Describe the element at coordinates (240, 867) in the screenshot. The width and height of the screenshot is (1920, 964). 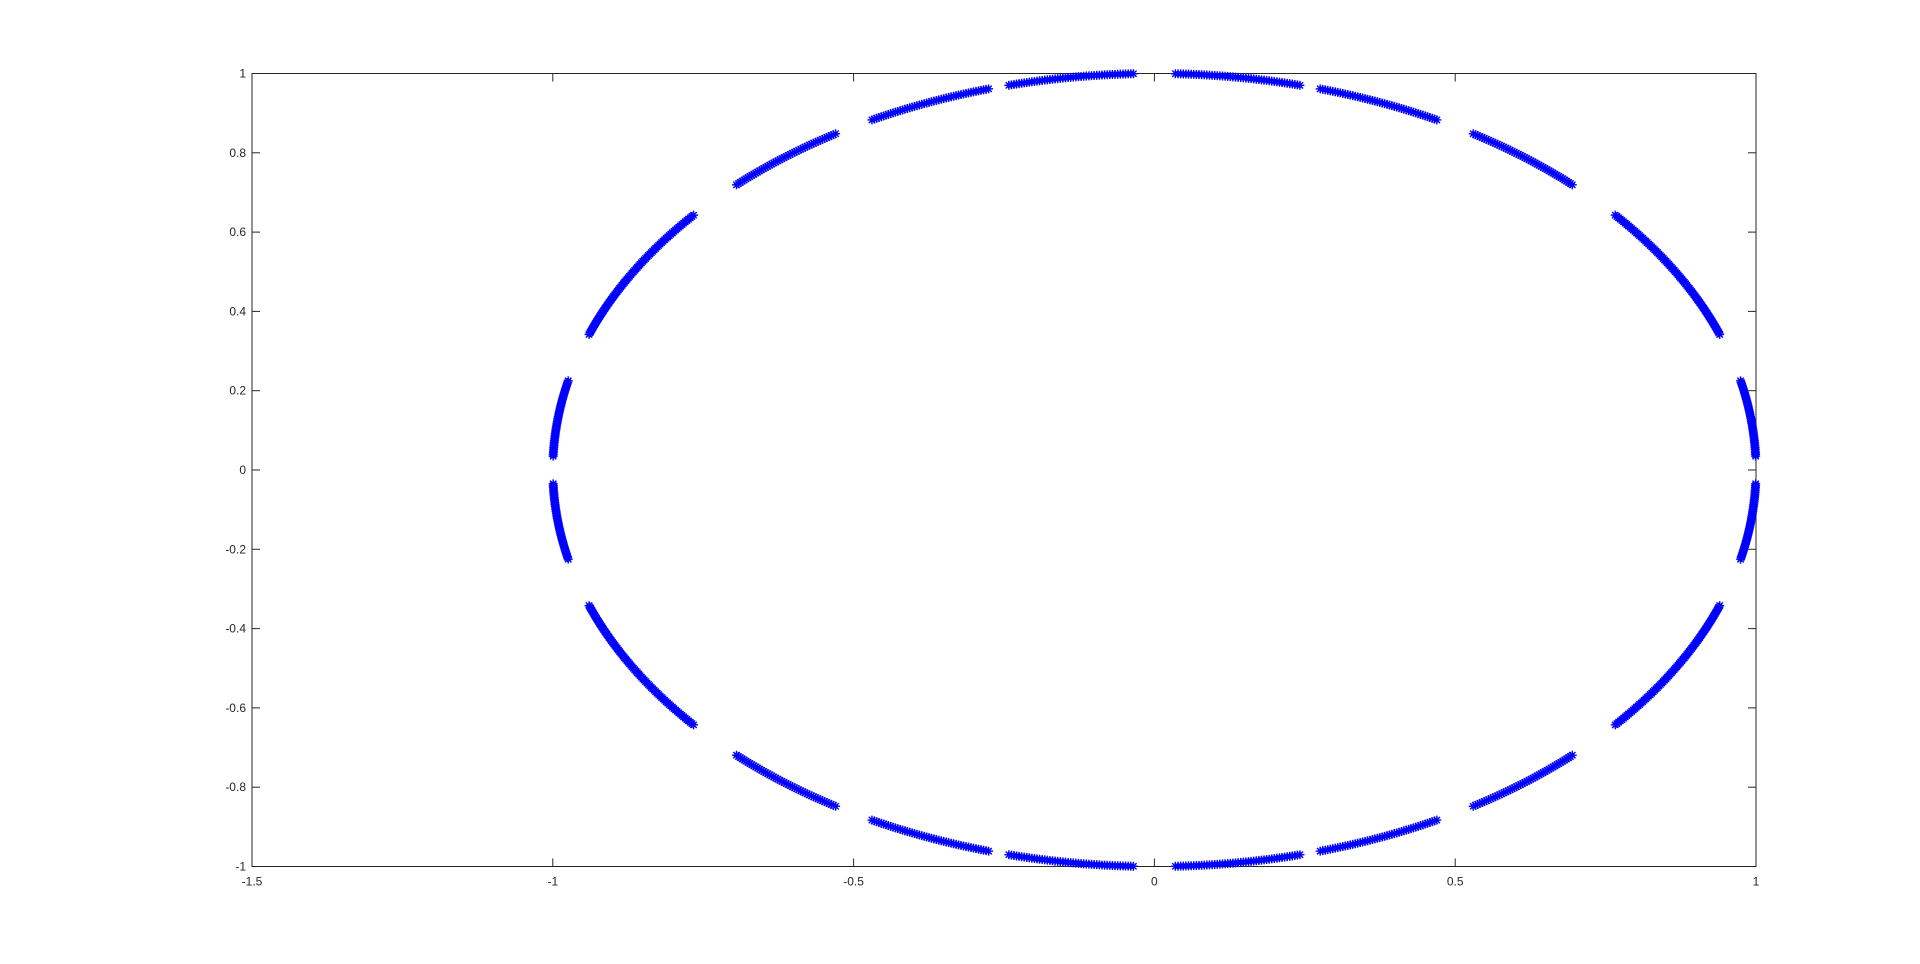
I see `y-tick-label: -1` at that location.